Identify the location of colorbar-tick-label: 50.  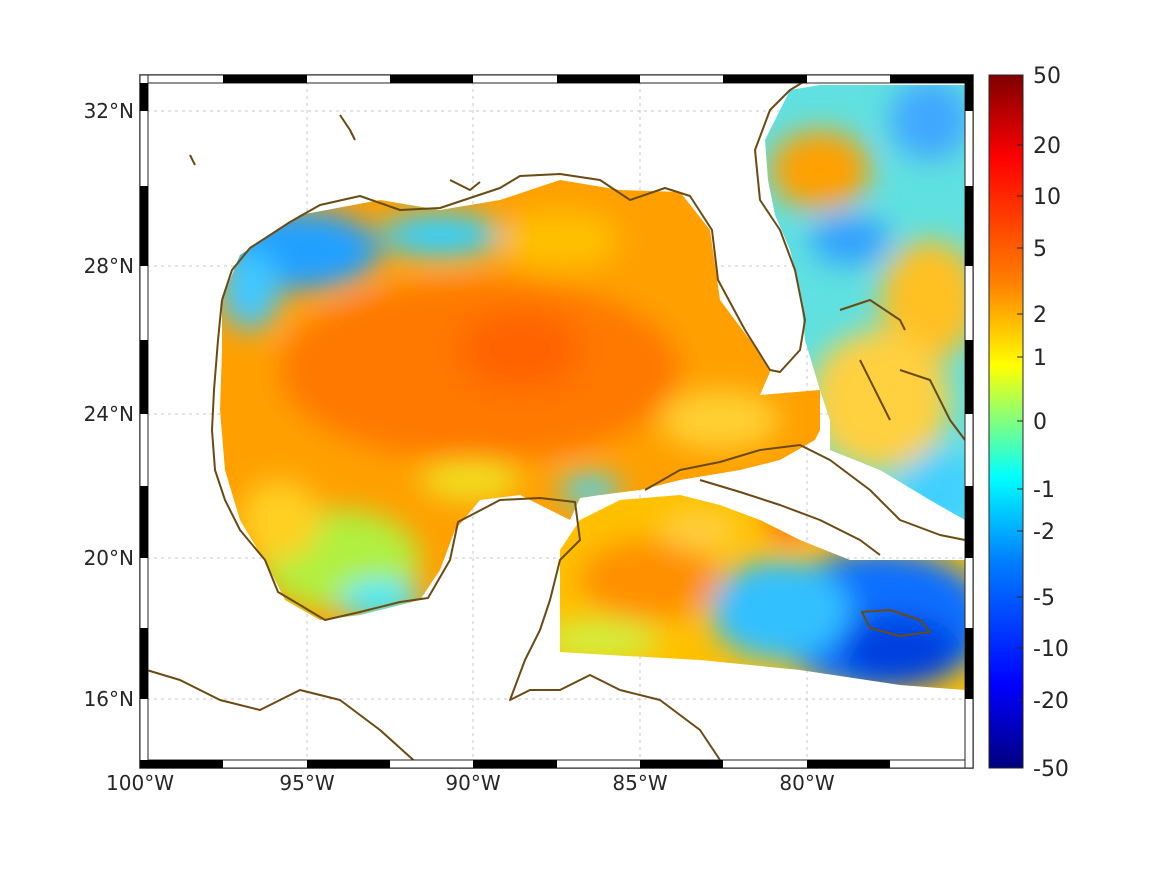
(1047, 76).